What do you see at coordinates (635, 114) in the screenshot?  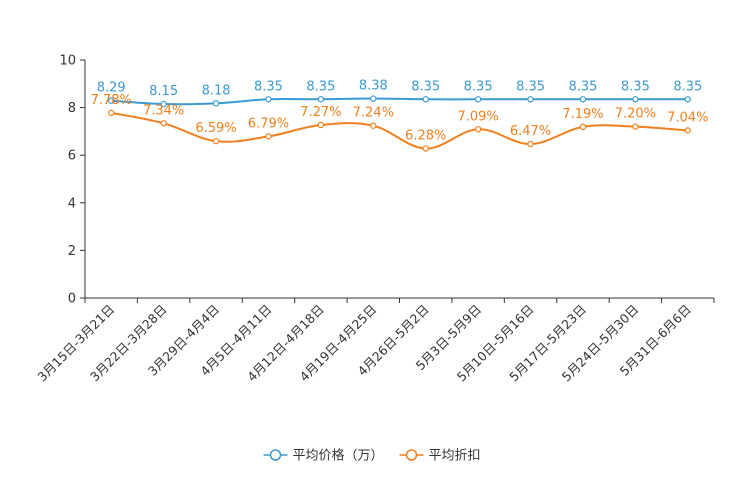 I see `data-label: 7.20%` at bounding box center [635, 114].